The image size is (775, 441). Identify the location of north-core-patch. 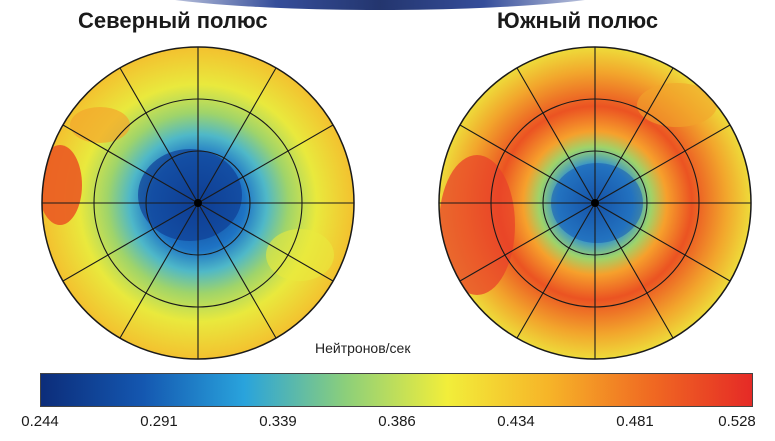
(190, 195).